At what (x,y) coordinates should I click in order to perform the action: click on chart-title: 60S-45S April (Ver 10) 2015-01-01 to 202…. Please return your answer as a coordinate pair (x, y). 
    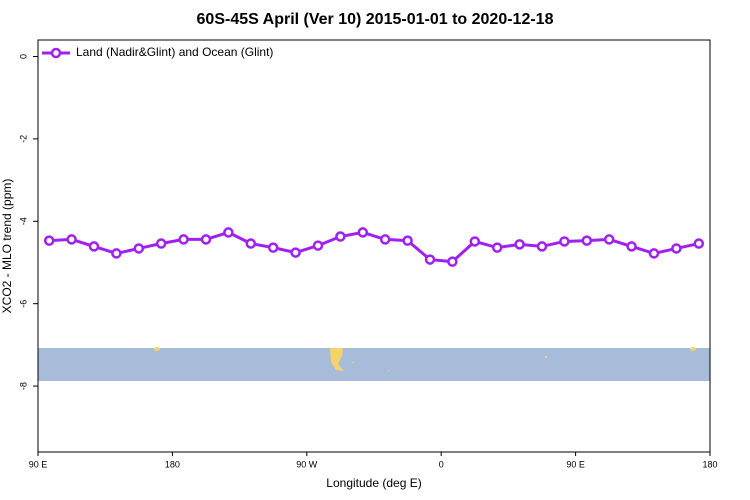
    Looking at the image, I should click on (375, 19).